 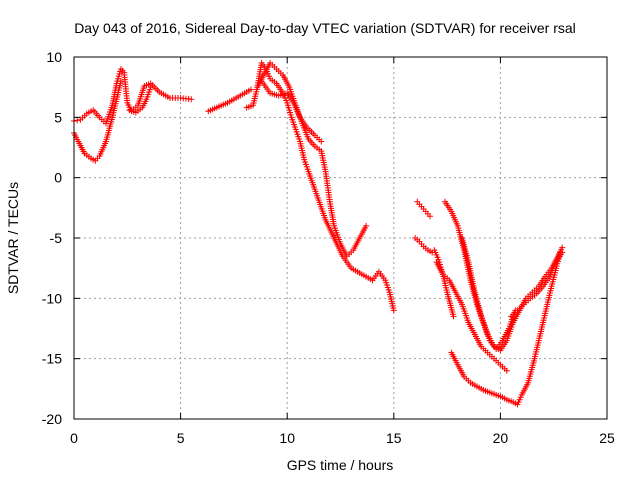 I want to click on y-tick-label: 5, so click(x=58, y=117).